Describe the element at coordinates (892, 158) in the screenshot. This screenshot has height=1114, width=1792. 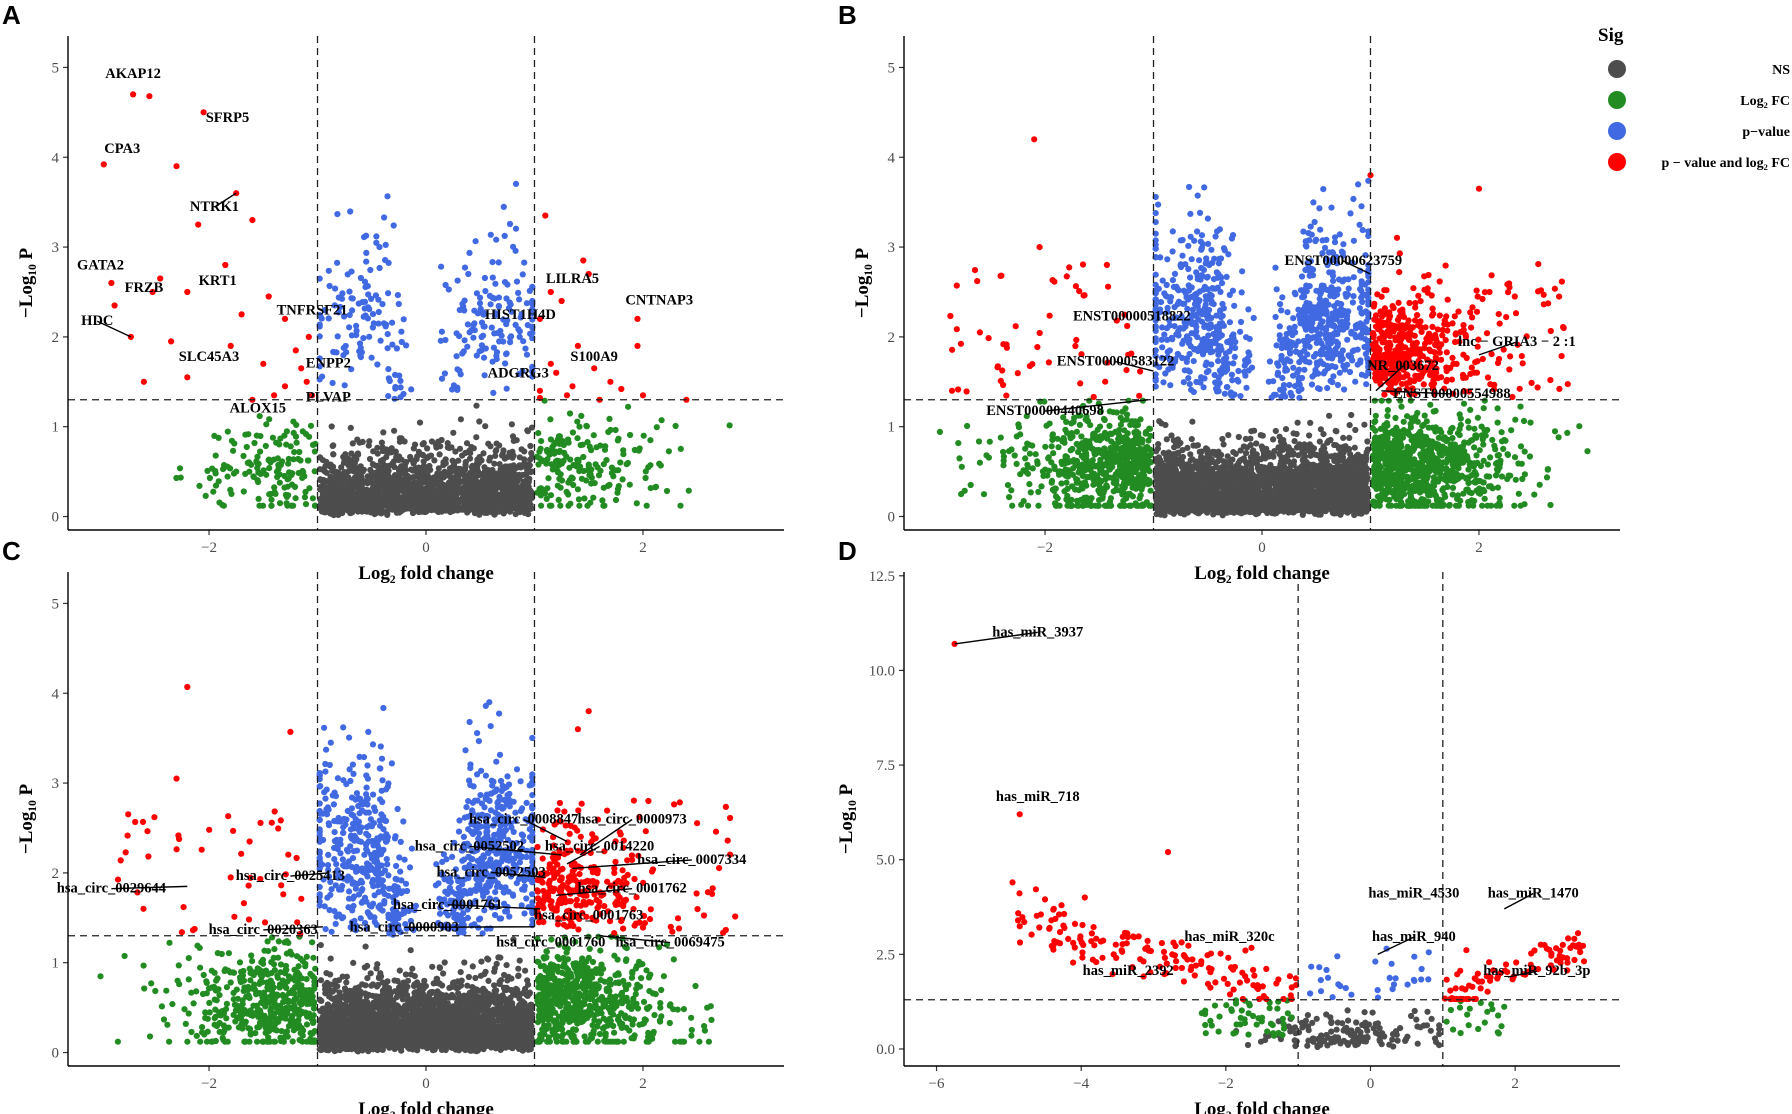
I see `y-tick-label-b: 4` at that location.